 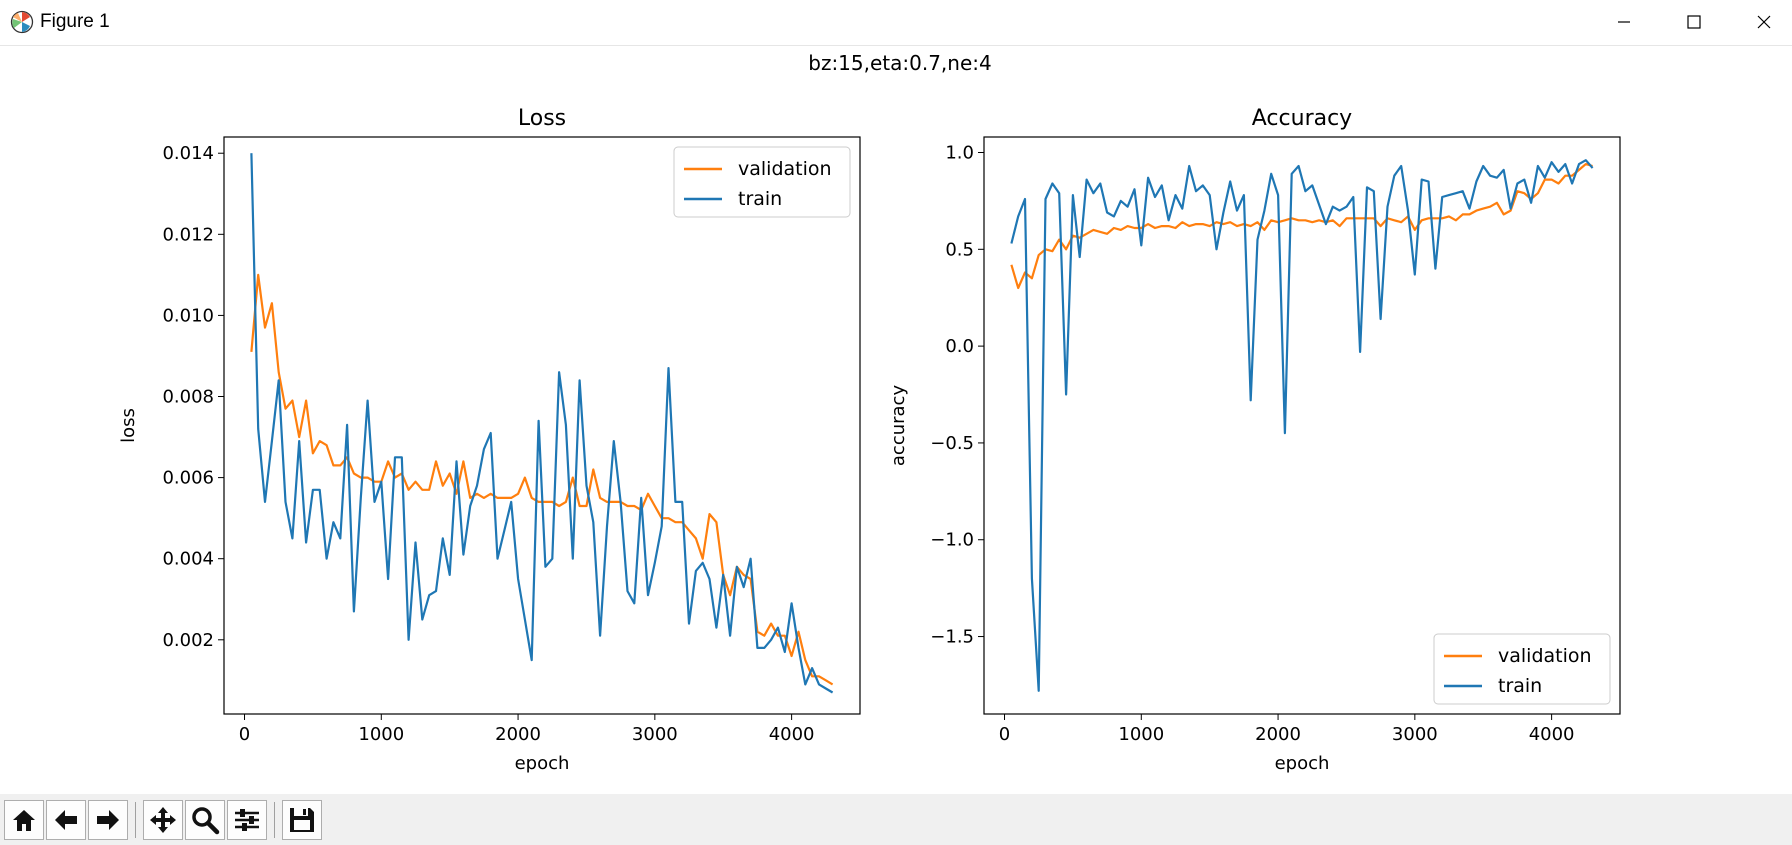 I want to click on accuracy-xtick-label: 2000, so click(x=1278, y=734).